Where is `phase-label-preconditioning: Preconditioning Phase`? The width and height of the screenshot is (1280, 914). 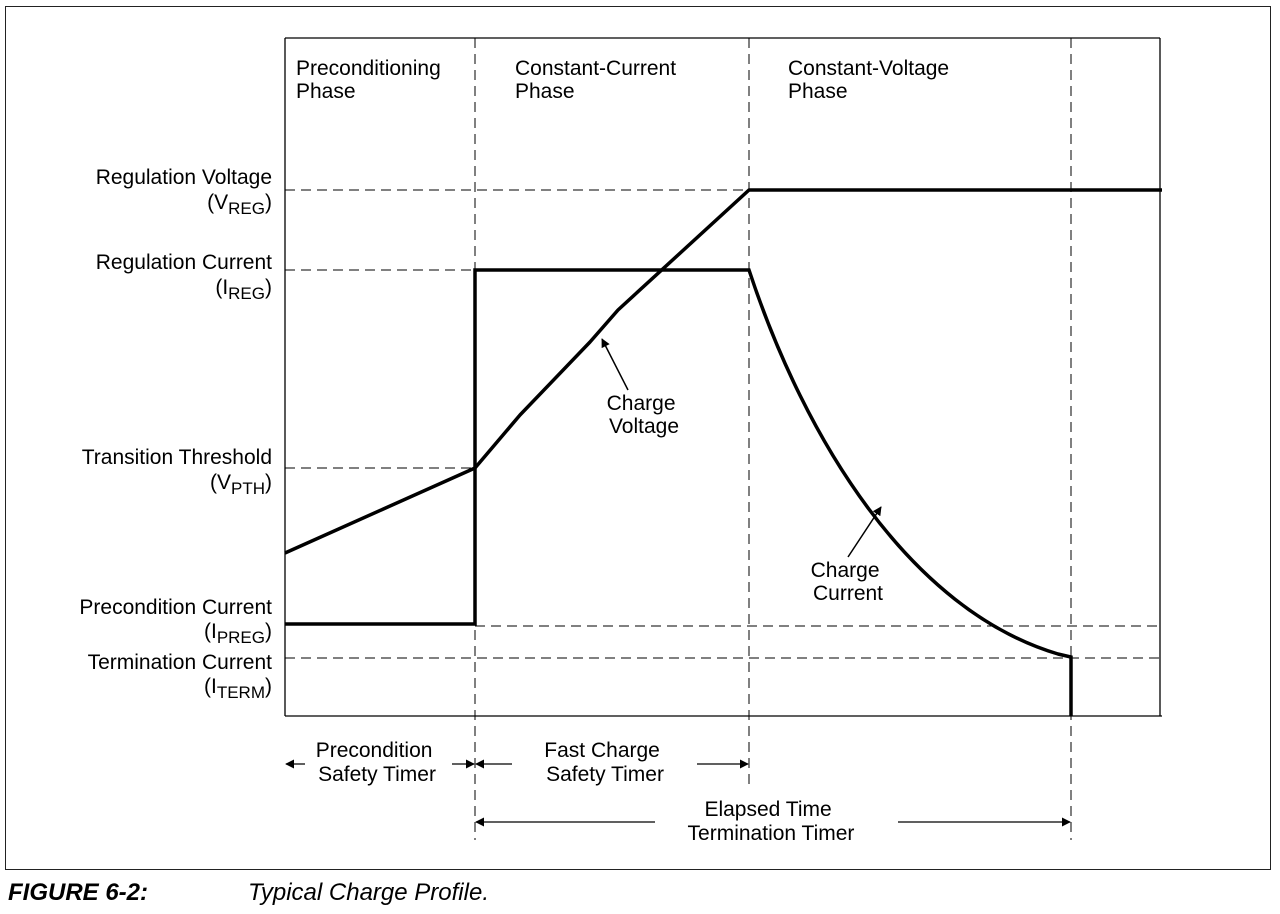
phase-label-preconditioning: Preconditioning Phase is located at coordinates (371, 80).